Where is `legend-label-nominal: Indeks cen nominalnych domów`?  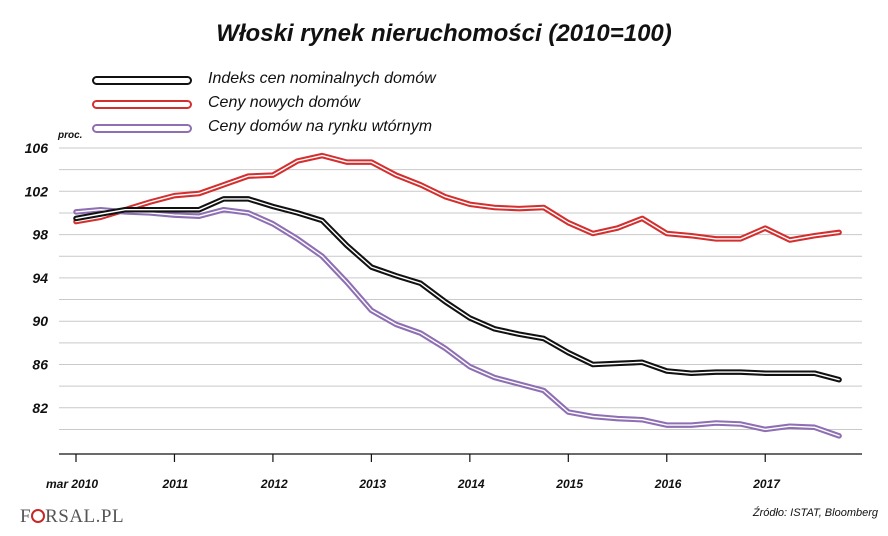 legend-label-nominal: Indeks cen nominalnych domów is located at coordinates (322, 78).